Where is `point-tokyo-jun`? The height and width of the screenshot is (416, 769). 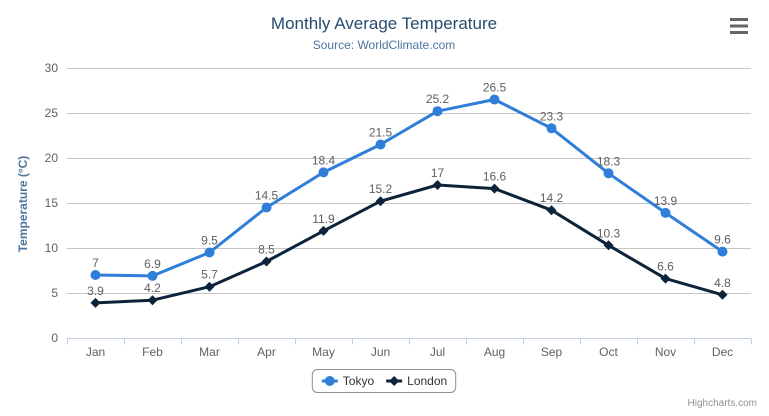
point-tokyo-jun is located at coordinates (380, 144).